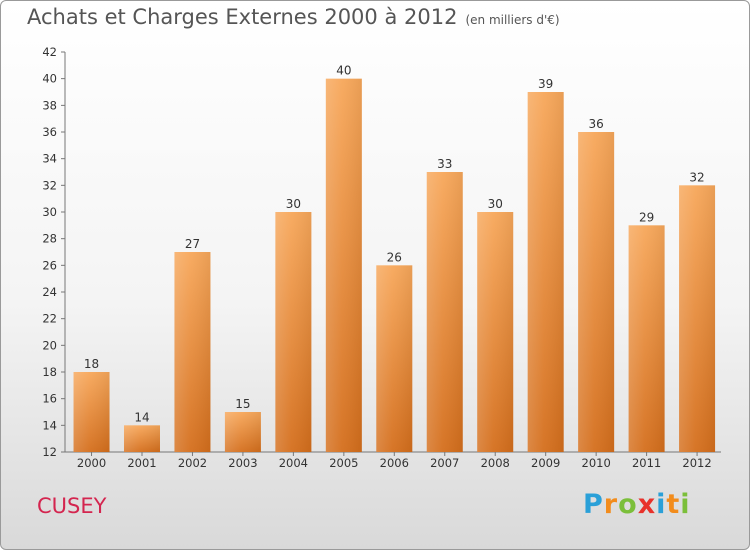 The width and height of the screenshot is (750, 550). What do you see at coordinates (49, 132) in the screenshot?
I see `y-tick-label: 36` at bounding box center [49, 132].